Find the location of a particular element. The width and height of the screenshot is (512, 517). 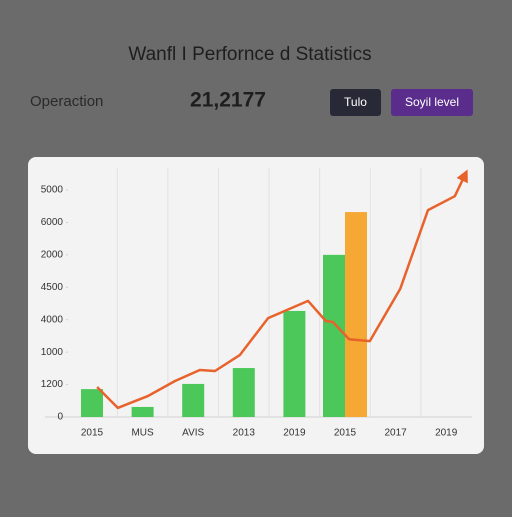

y-tick-label: 4500 is located at coordinates (52, 287).